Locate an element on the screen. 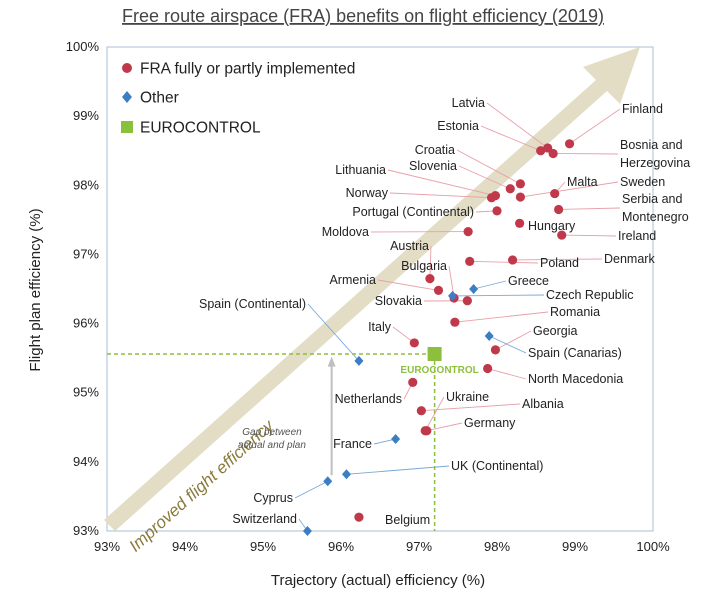  point-label: Slovakia is located at coordinates (398, 301).